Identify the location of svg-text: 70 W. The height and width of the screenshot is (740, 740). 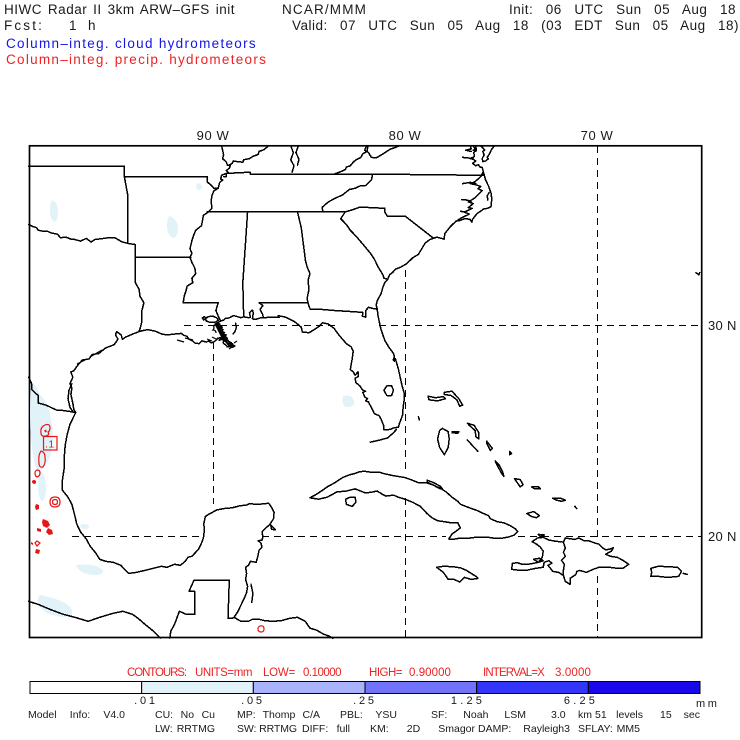
(597, 135).